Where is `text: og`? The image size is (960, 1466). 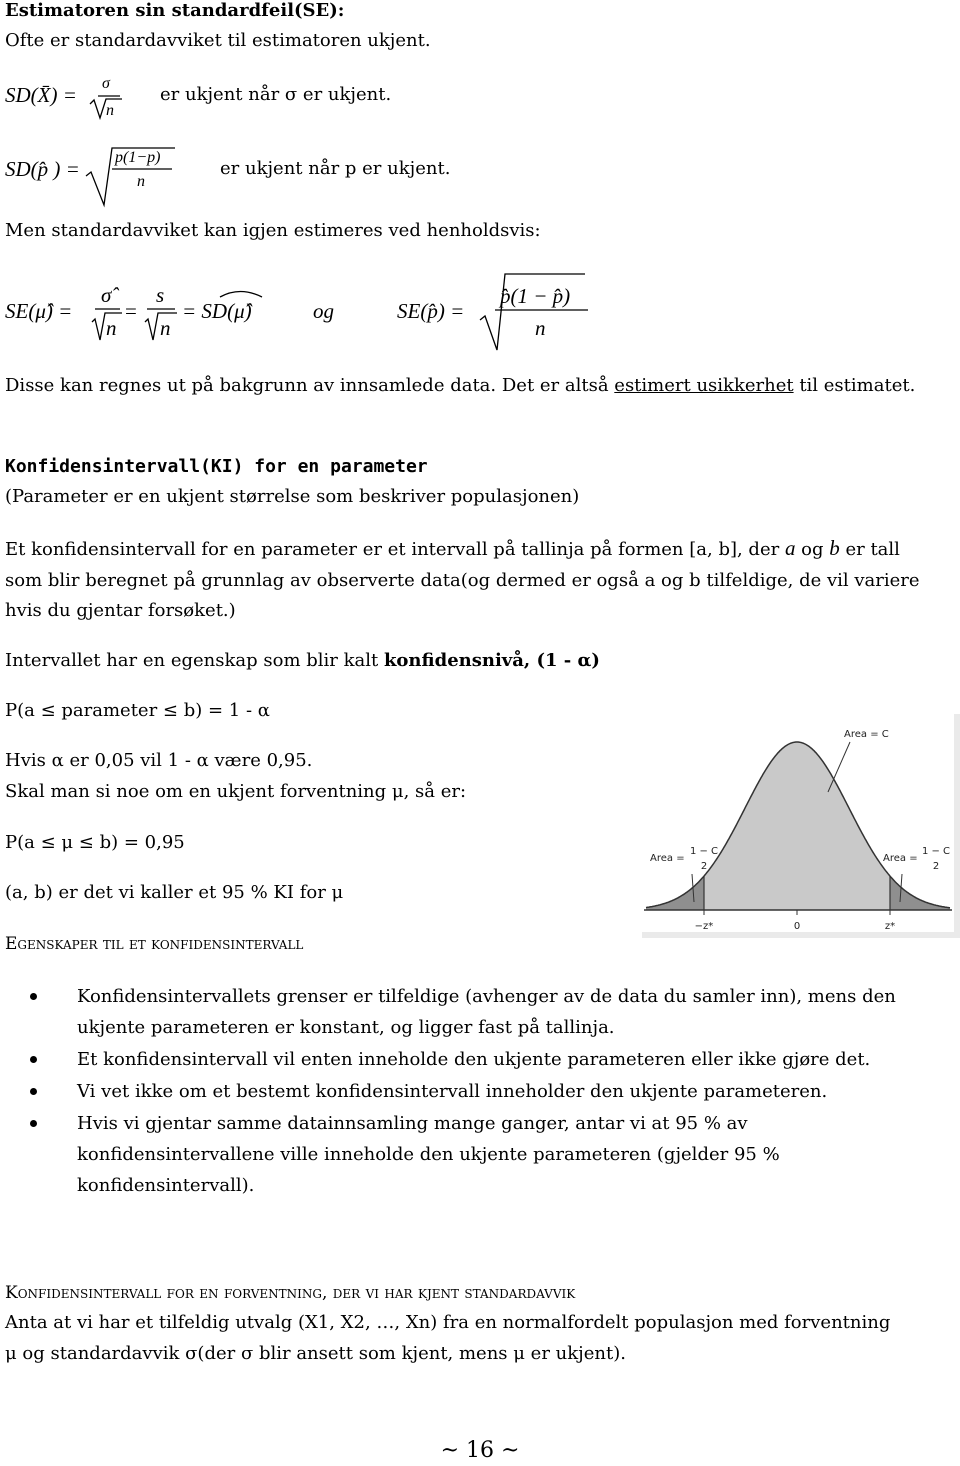
text: og is located at coordinates (812, 549).